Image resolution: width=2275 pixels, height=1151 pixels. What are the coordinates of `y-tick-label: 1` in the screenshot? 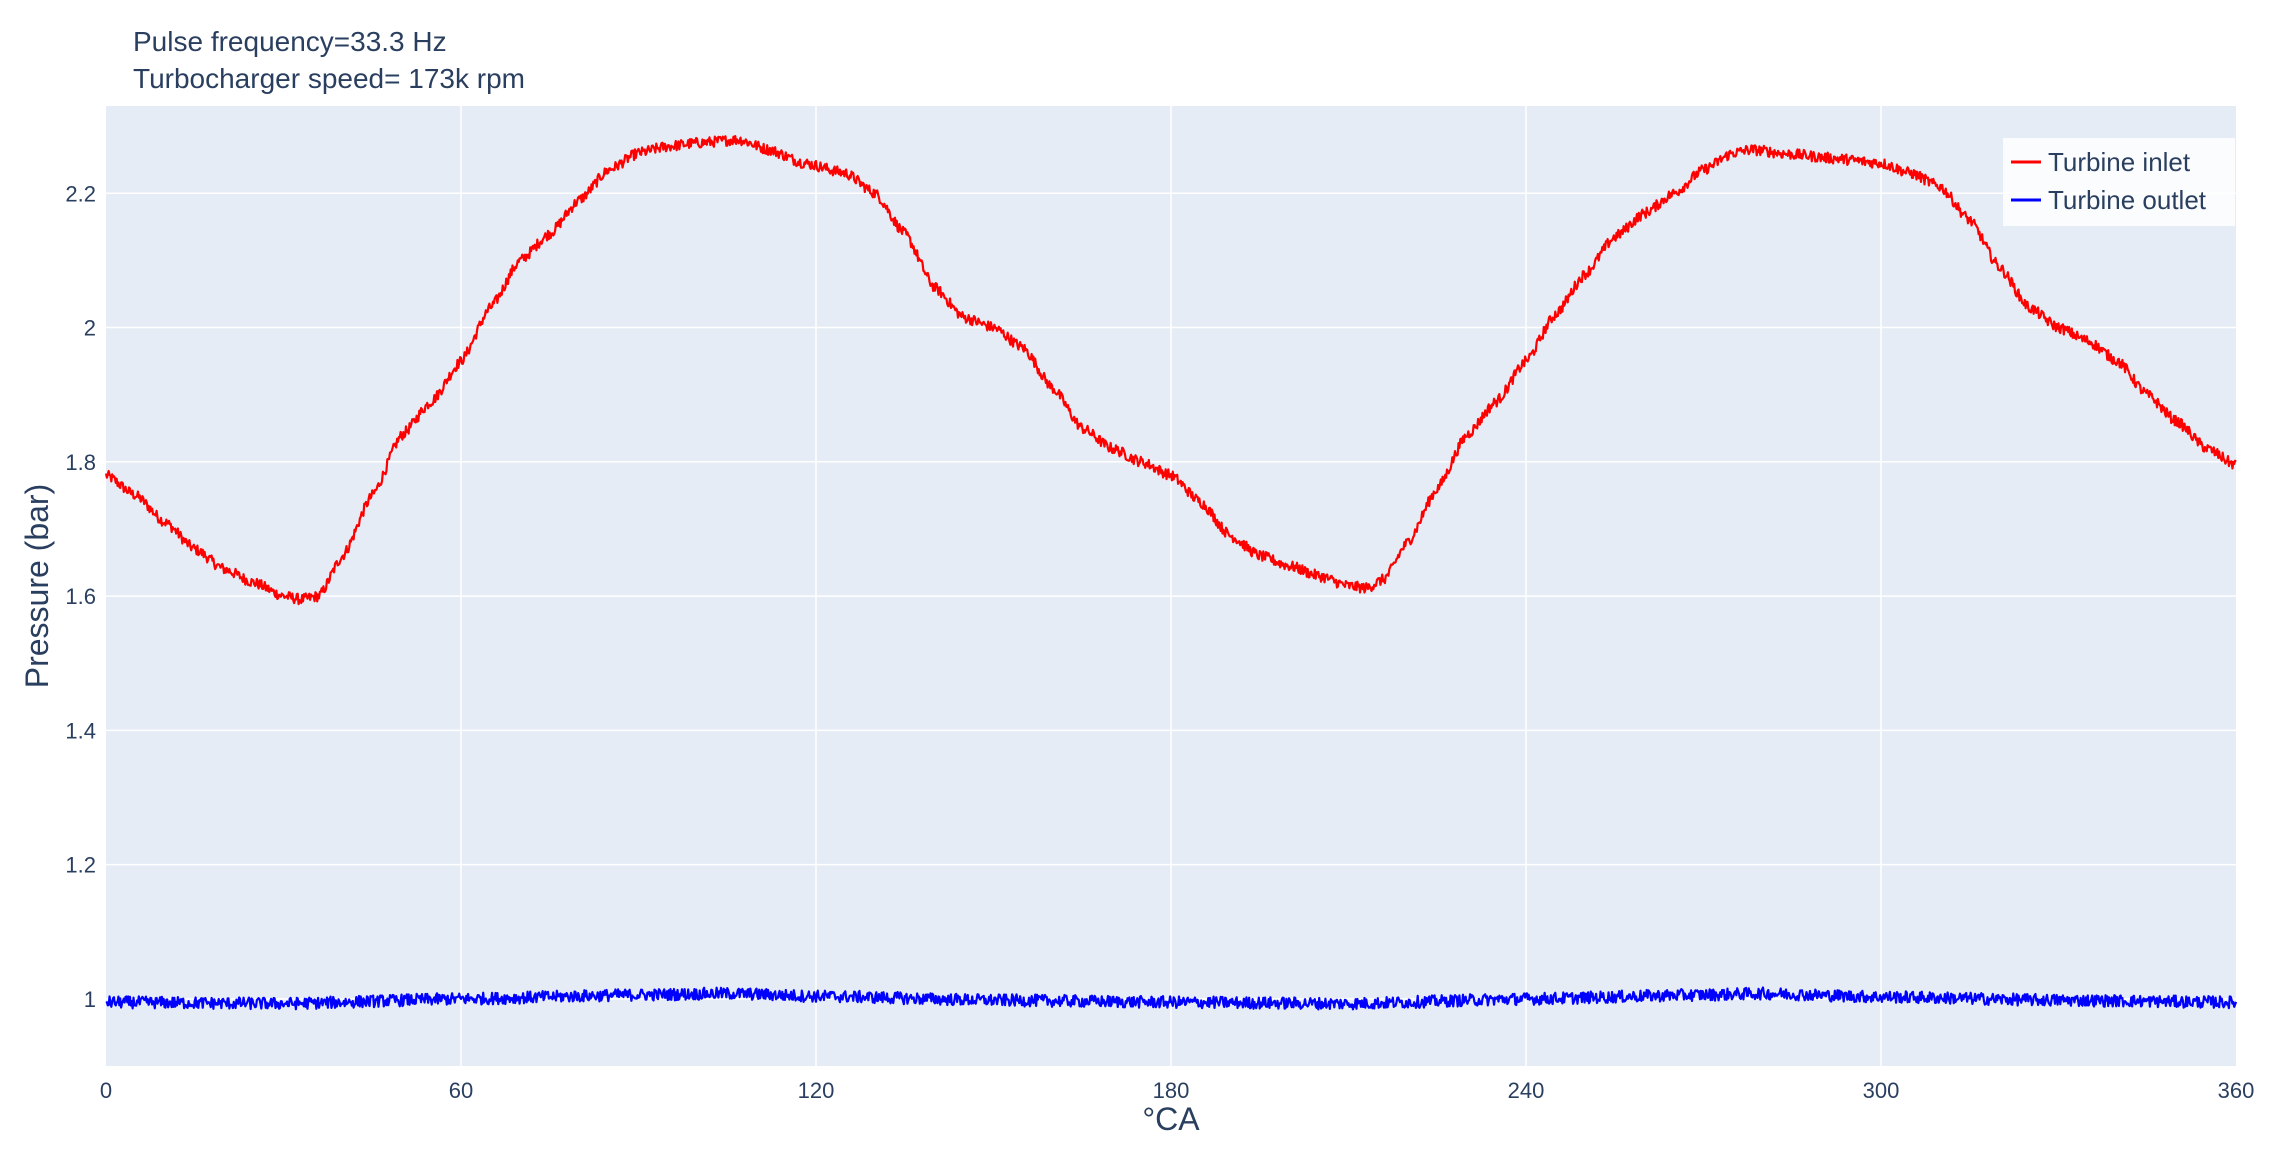 It's located at (90, 999).